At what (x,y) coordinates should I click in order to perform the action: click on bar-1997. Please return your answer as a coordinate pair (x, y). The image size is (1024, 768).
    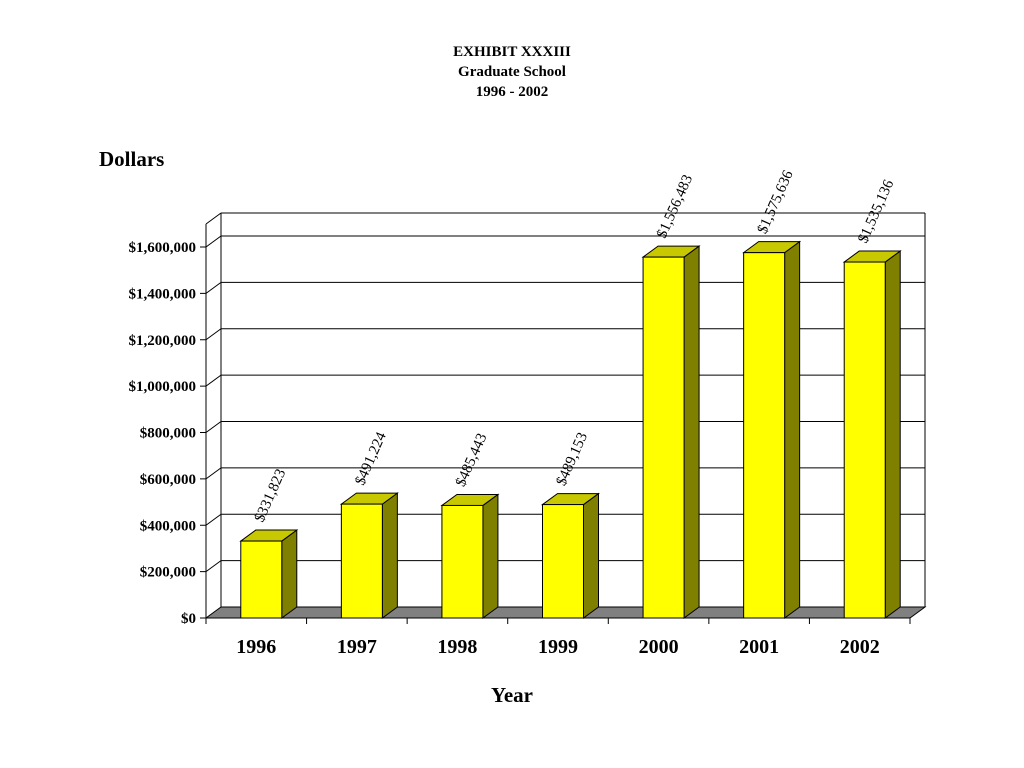
    Looking at the image, I should click on (361, 561).